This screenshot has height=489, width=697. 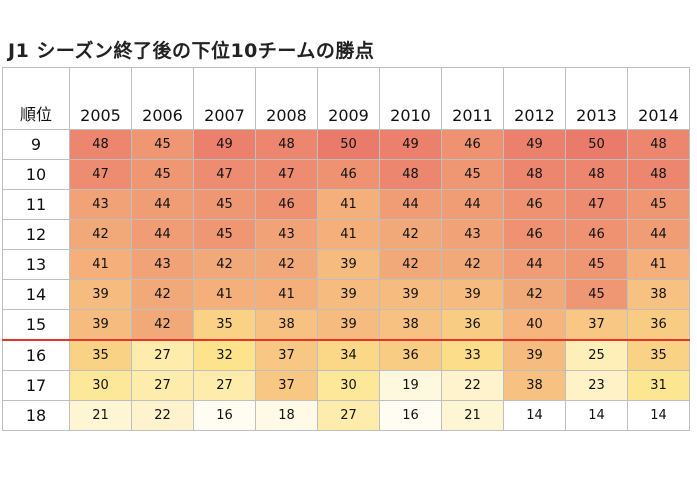 What do you see at coordinates (36, 294) in the screenshot?
I see `rank-label: 14` at bounding box center [36, 294].